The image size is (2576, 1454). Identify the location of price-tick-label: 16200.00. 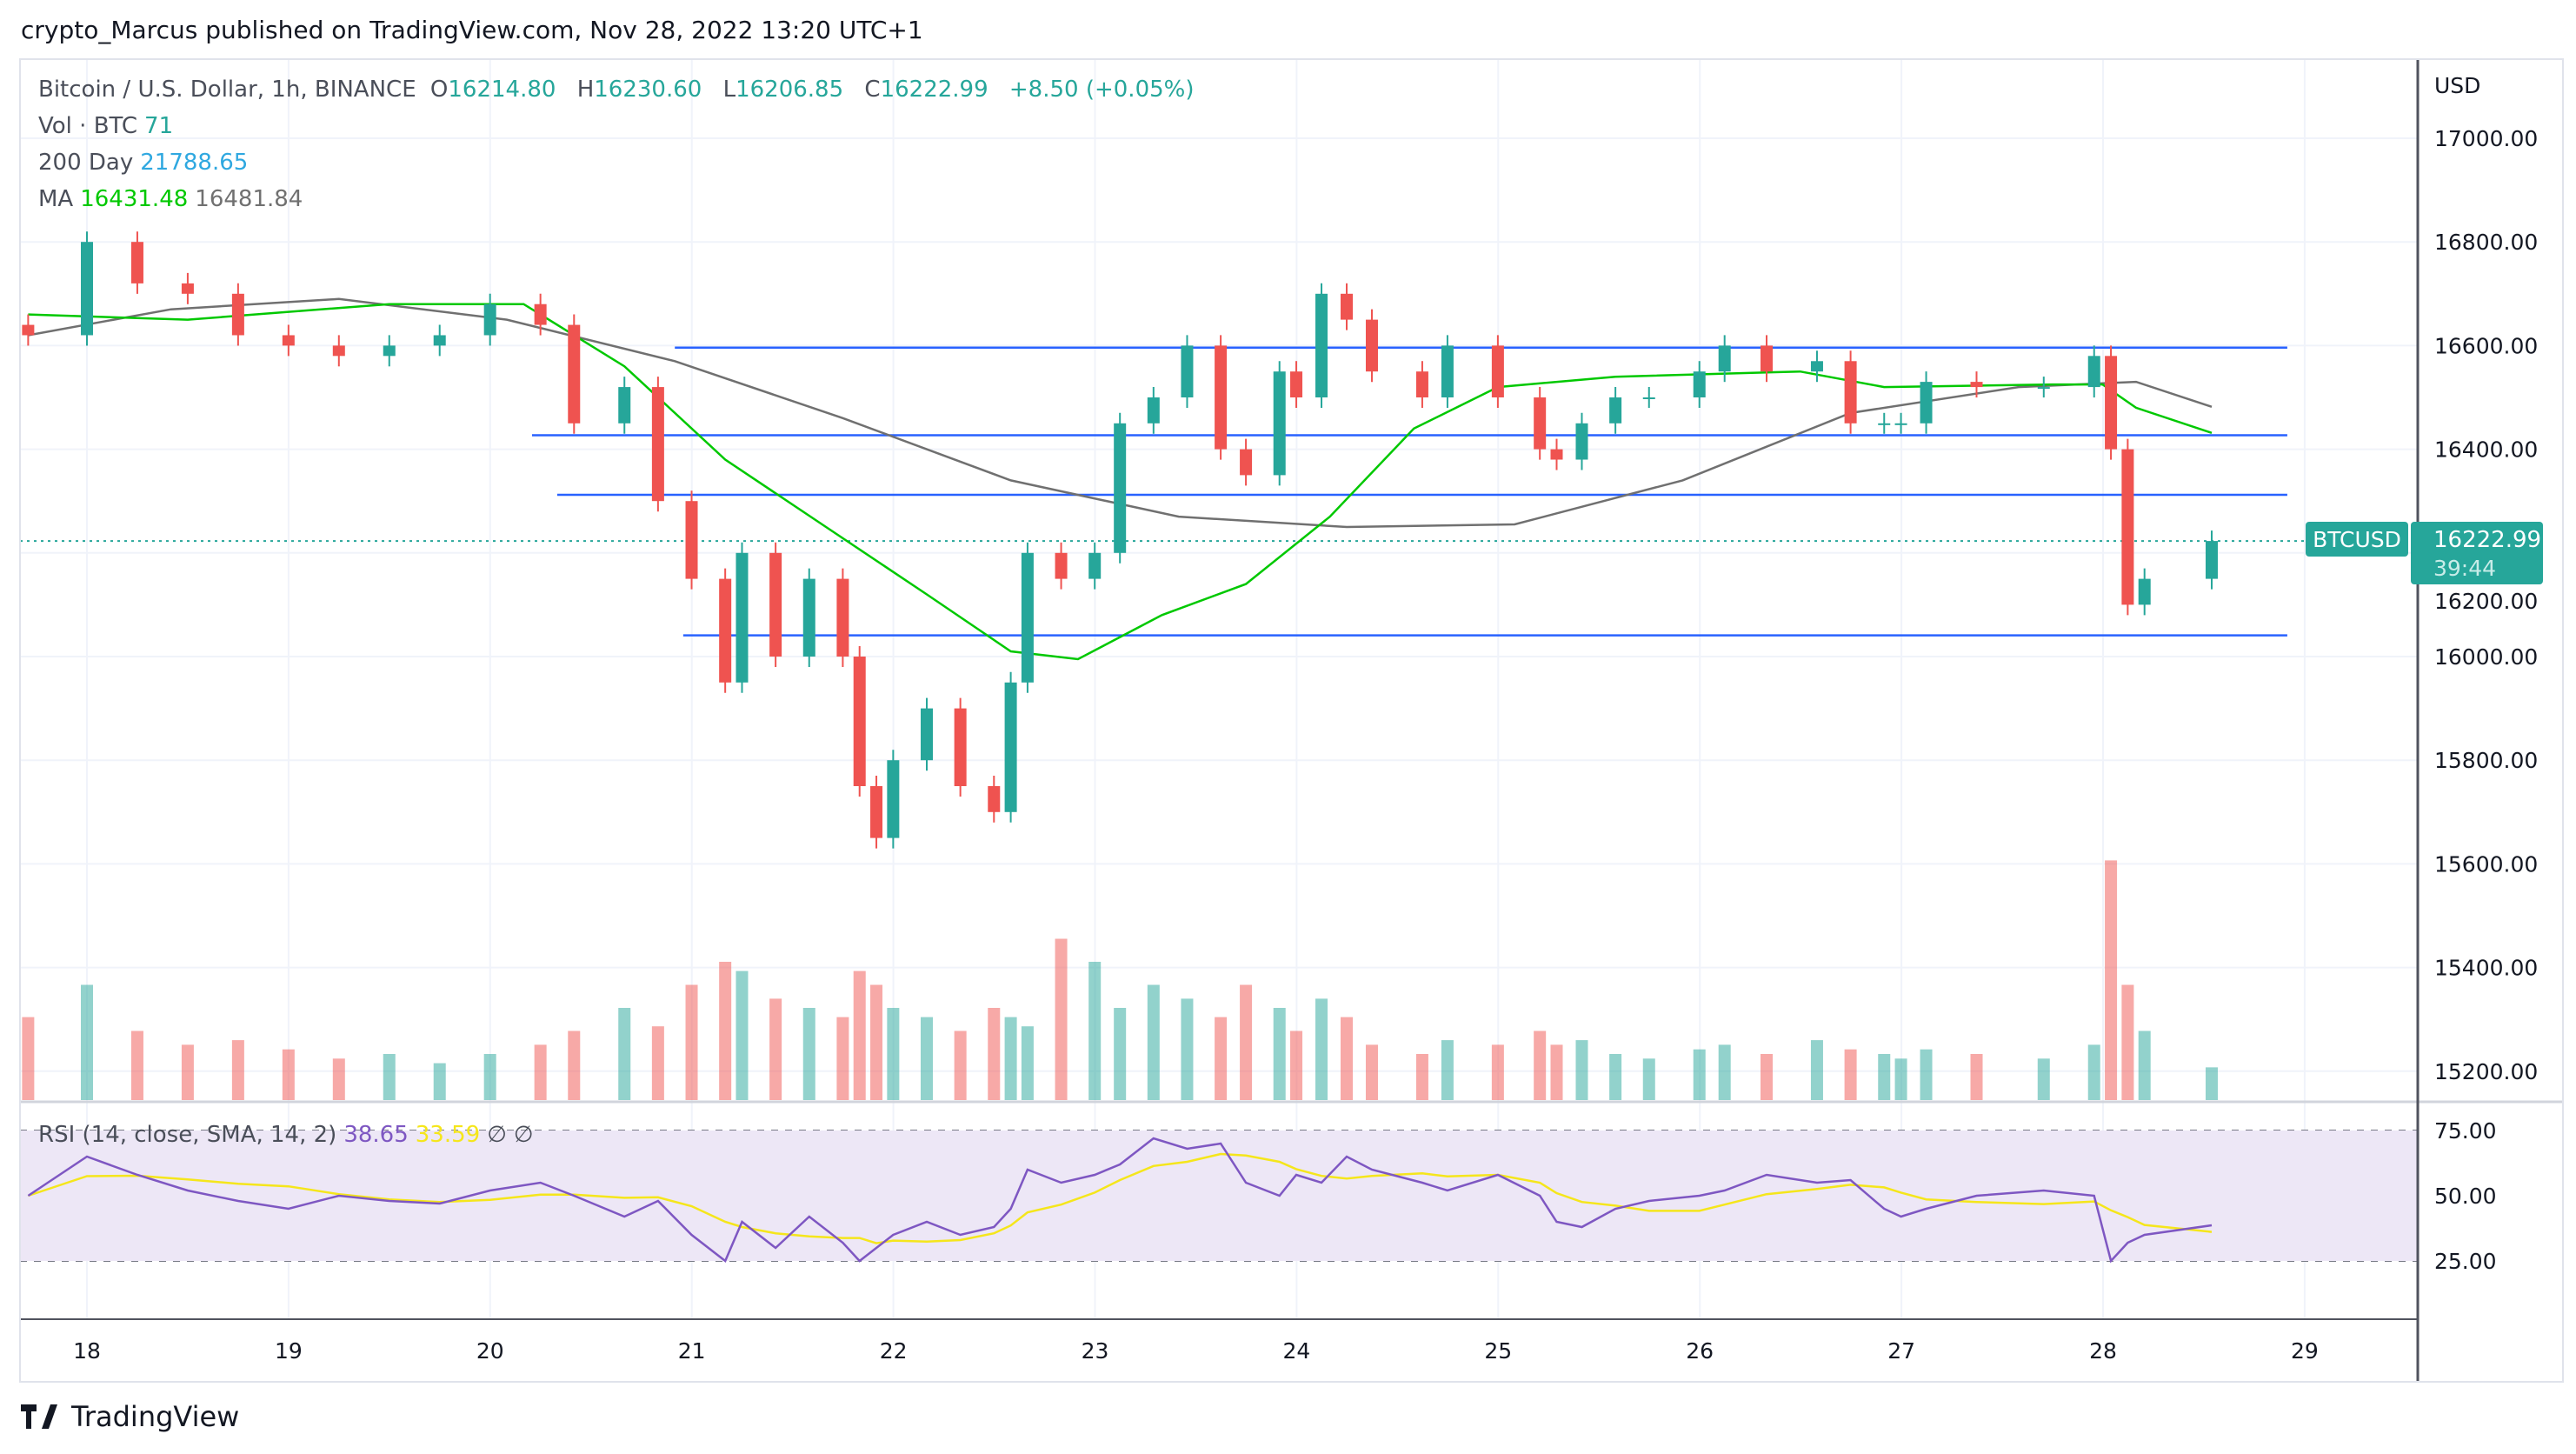
(2486, 601).